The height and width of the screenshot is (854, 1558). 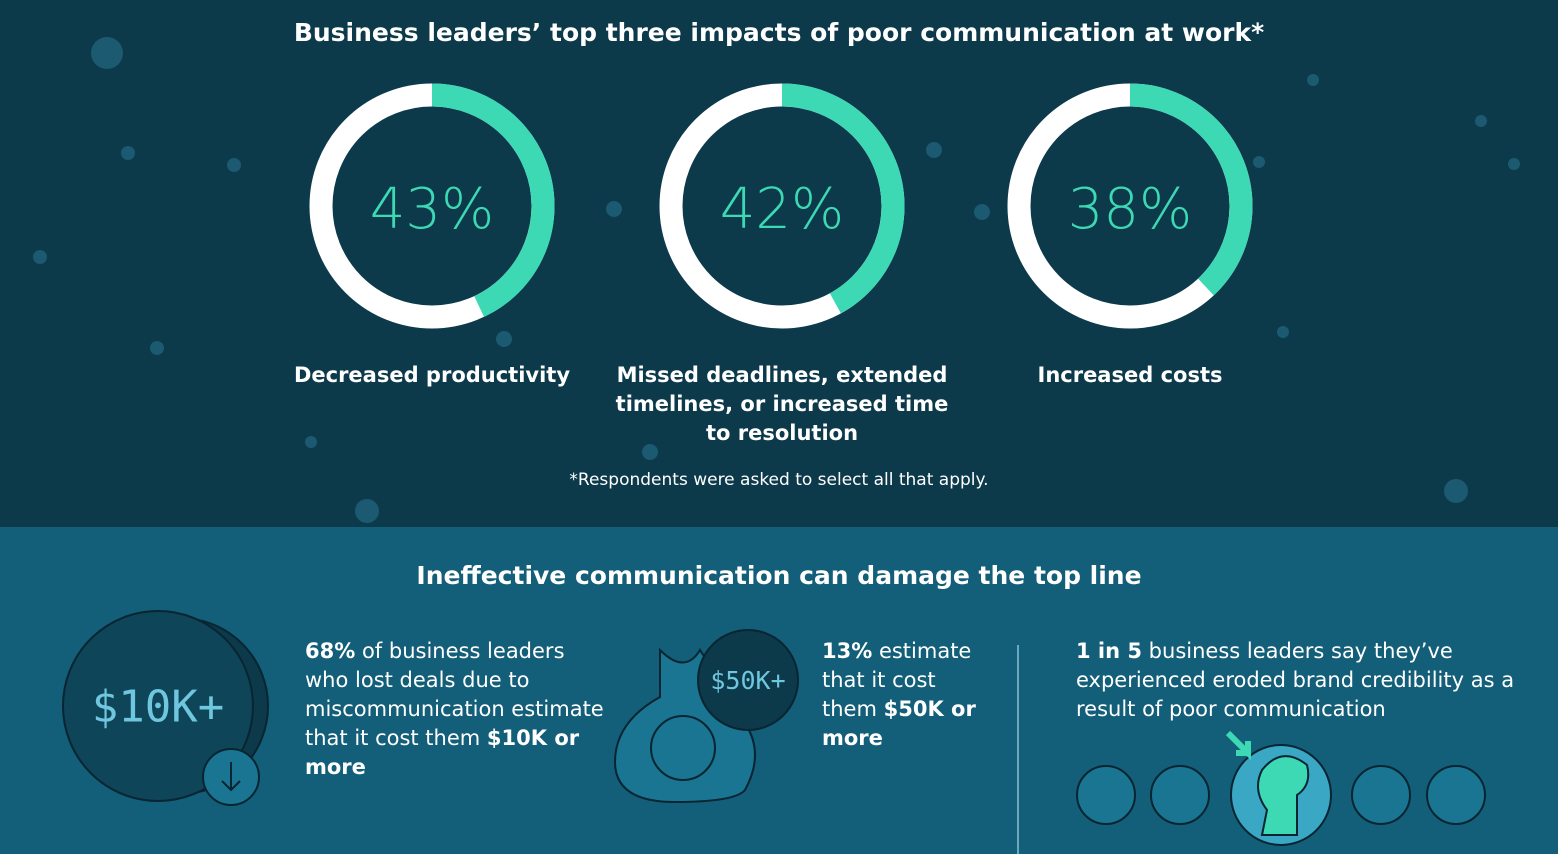 I want to click on ring-label: 43%, so click(x=432, y=209).